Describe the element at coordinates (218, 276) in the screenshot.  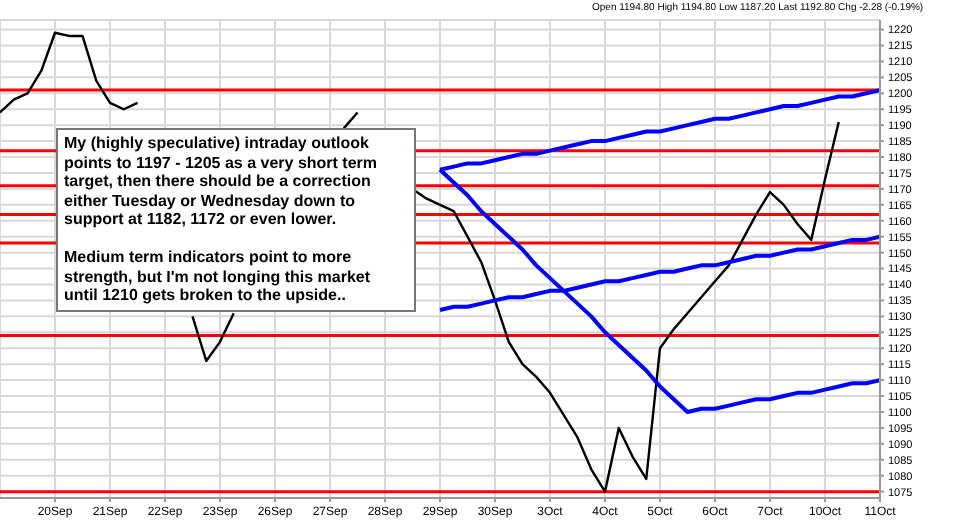
I see `annotation: Medium term indicators point to more strength, but I'm not longing this market until 1210 gets broken to the upside..` at that location.